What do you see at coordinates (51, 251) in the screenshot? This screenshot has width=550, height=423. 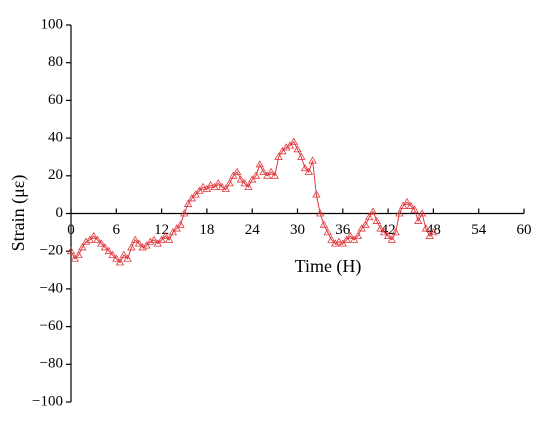 I see `y-tick-label: −20` at bounding box center [51, 251].